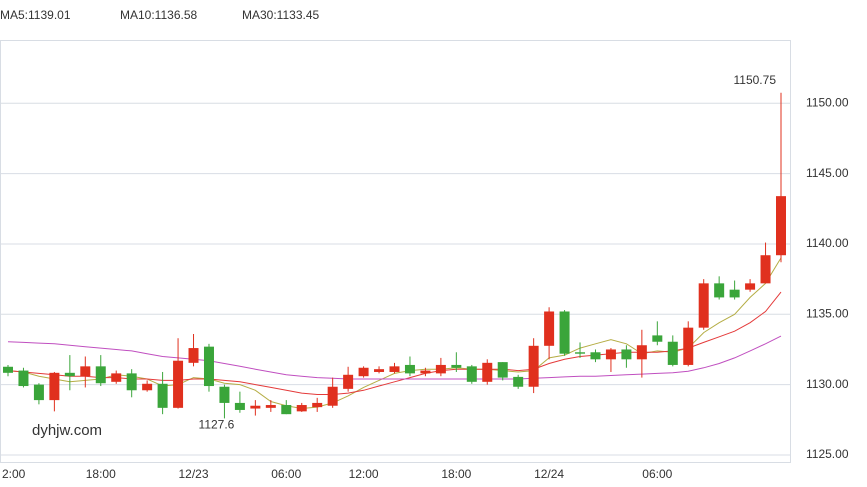 This screenshot has width=867, height=487. Describe the element at coordinates (827, 243) in the screenshot. I see `y-tick-label: 1140.00` at that location.